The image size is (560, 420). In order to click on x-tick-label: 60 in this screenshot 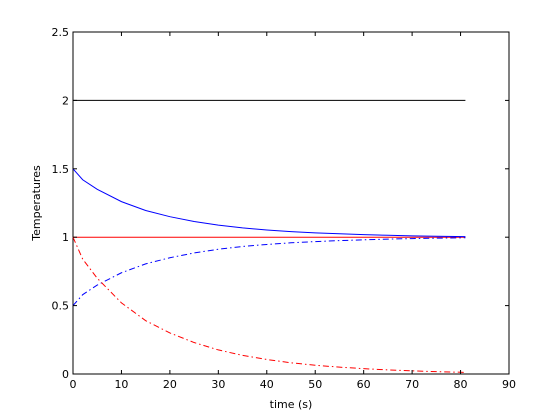, I will do `click(364, 384)`.